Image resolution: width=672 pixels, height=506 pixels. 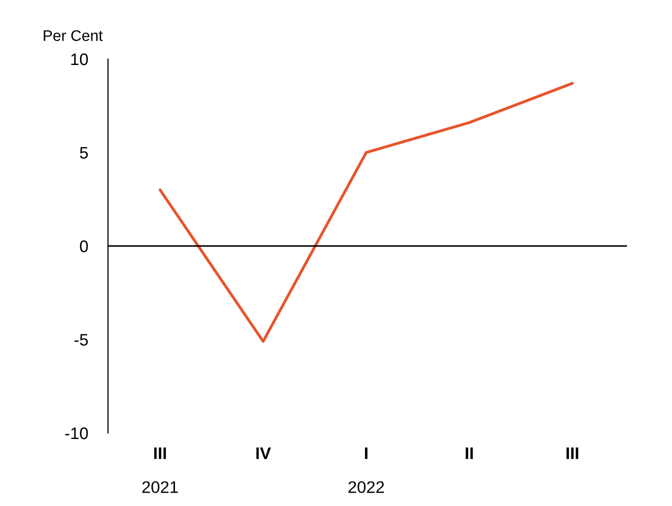 I want to click on y-tick-label: -10, so click(x=76, y=433).